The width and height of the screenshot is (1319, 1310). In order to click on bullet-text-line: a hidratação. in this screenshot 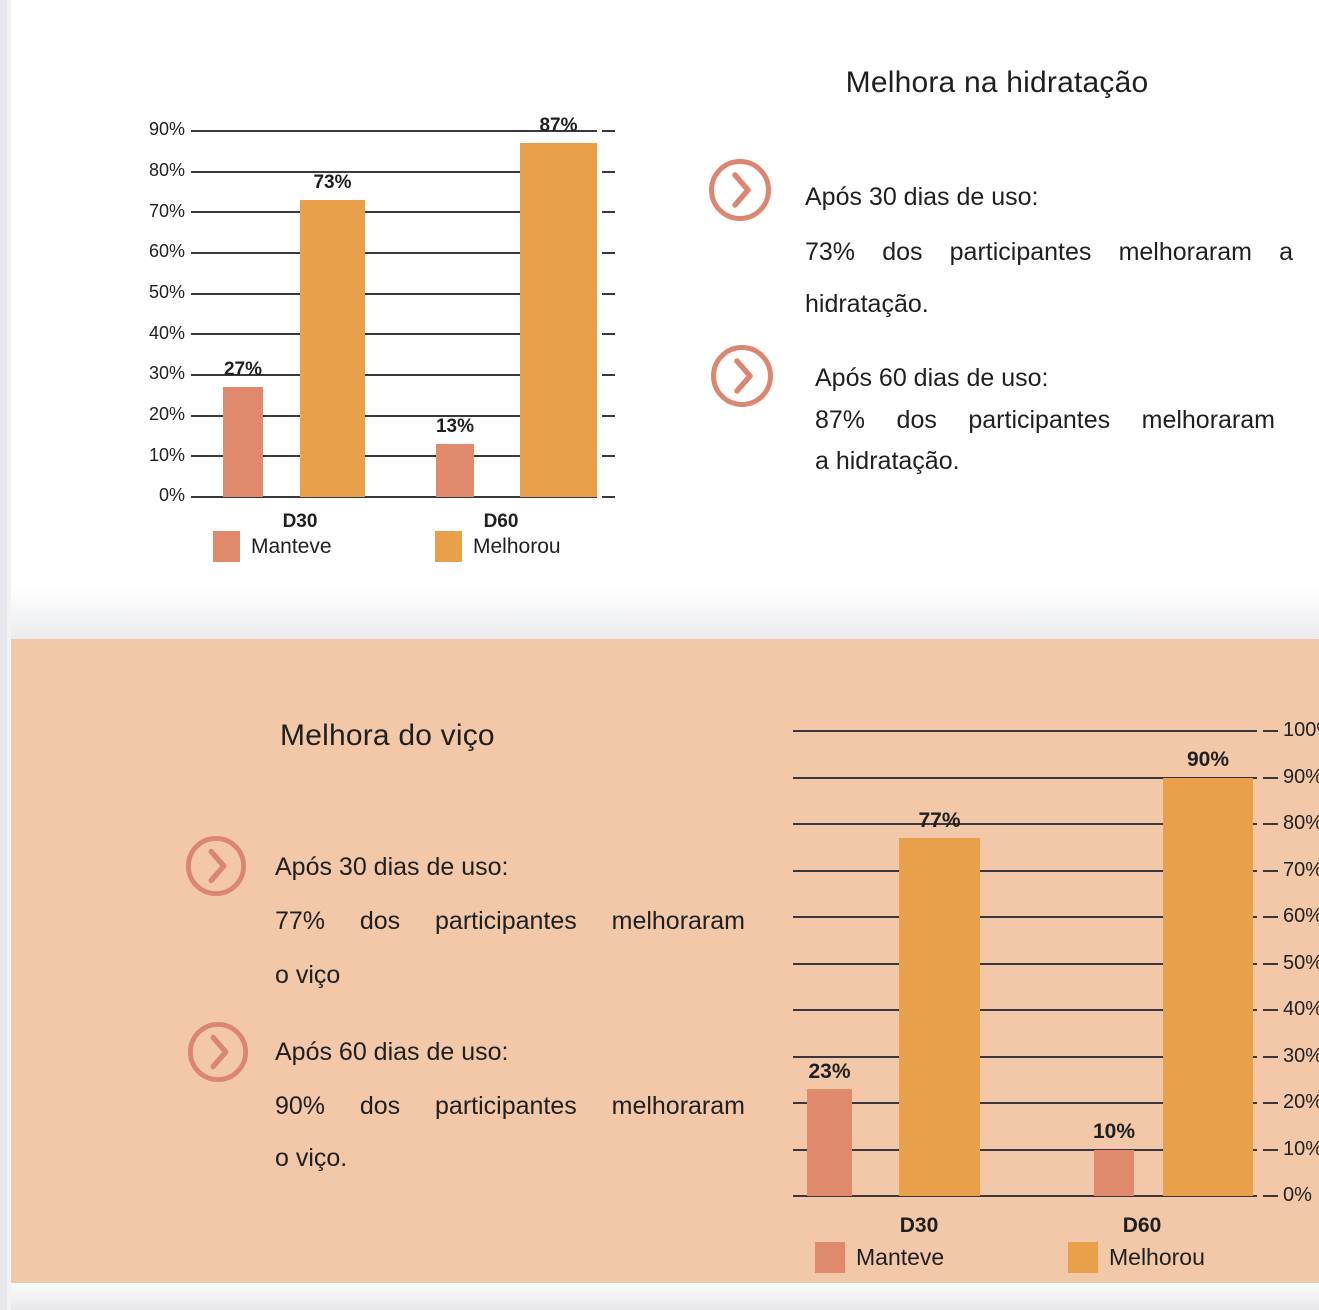, I will do `click(887, 461)`.